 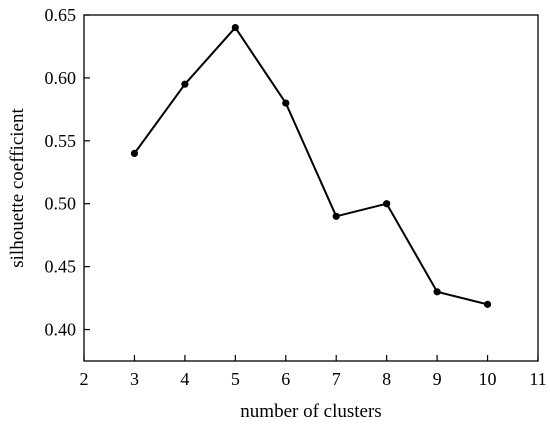 What do you see at coordinates (336, 379) in the screenshot?
I see `x-tick-label: 7` at bounding box center [336, 379].